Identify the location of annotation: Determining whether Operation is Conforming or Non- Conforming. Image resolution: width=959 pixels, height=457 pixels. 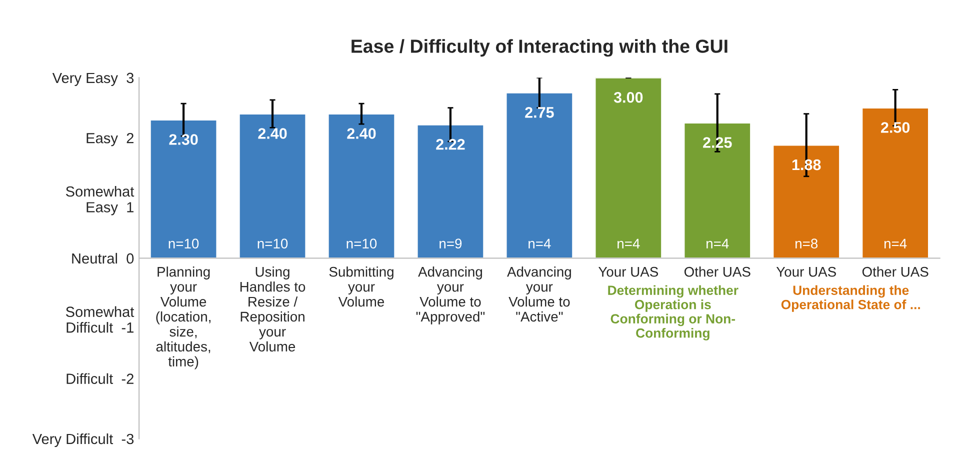
(673, 312).